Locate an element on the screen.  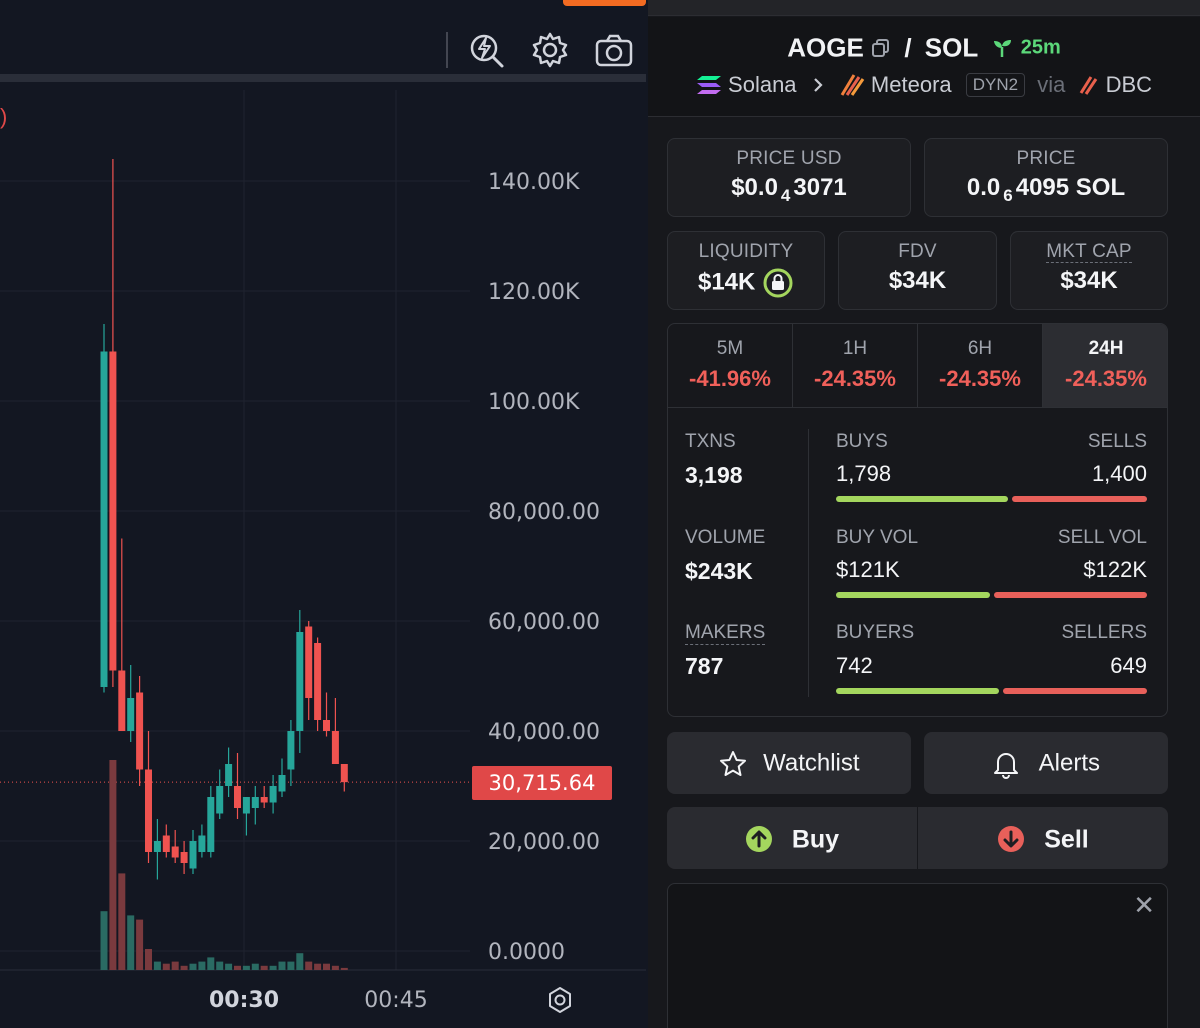
liquidity-value: $14K is located at coordinates (746, 283).